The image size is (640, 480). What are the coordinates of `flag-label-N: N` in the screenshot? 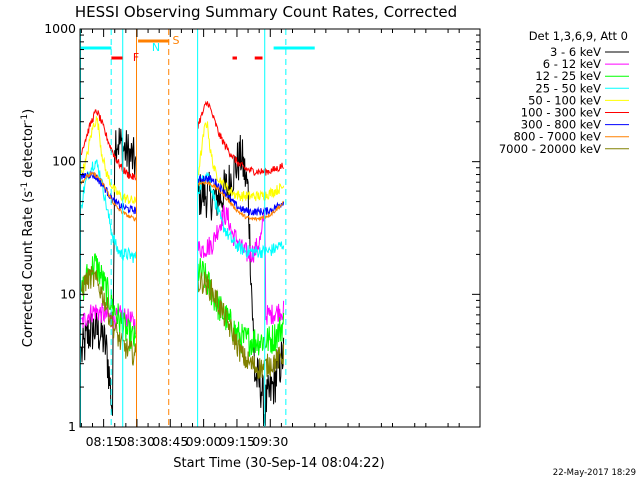 It's located at (156, 47).